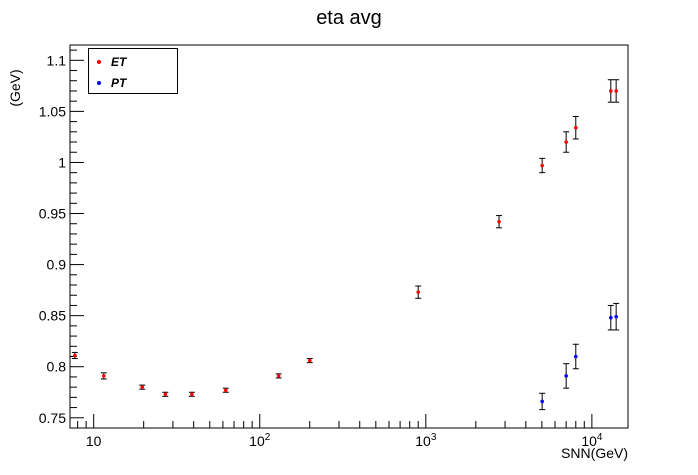 Image resolution: width=698 pixels, height=475 pixels. What do you see at coordinates (15, 87) in the screenshot?
I see `y-axis-label: (GeV)` at bounding box center [15, 87].